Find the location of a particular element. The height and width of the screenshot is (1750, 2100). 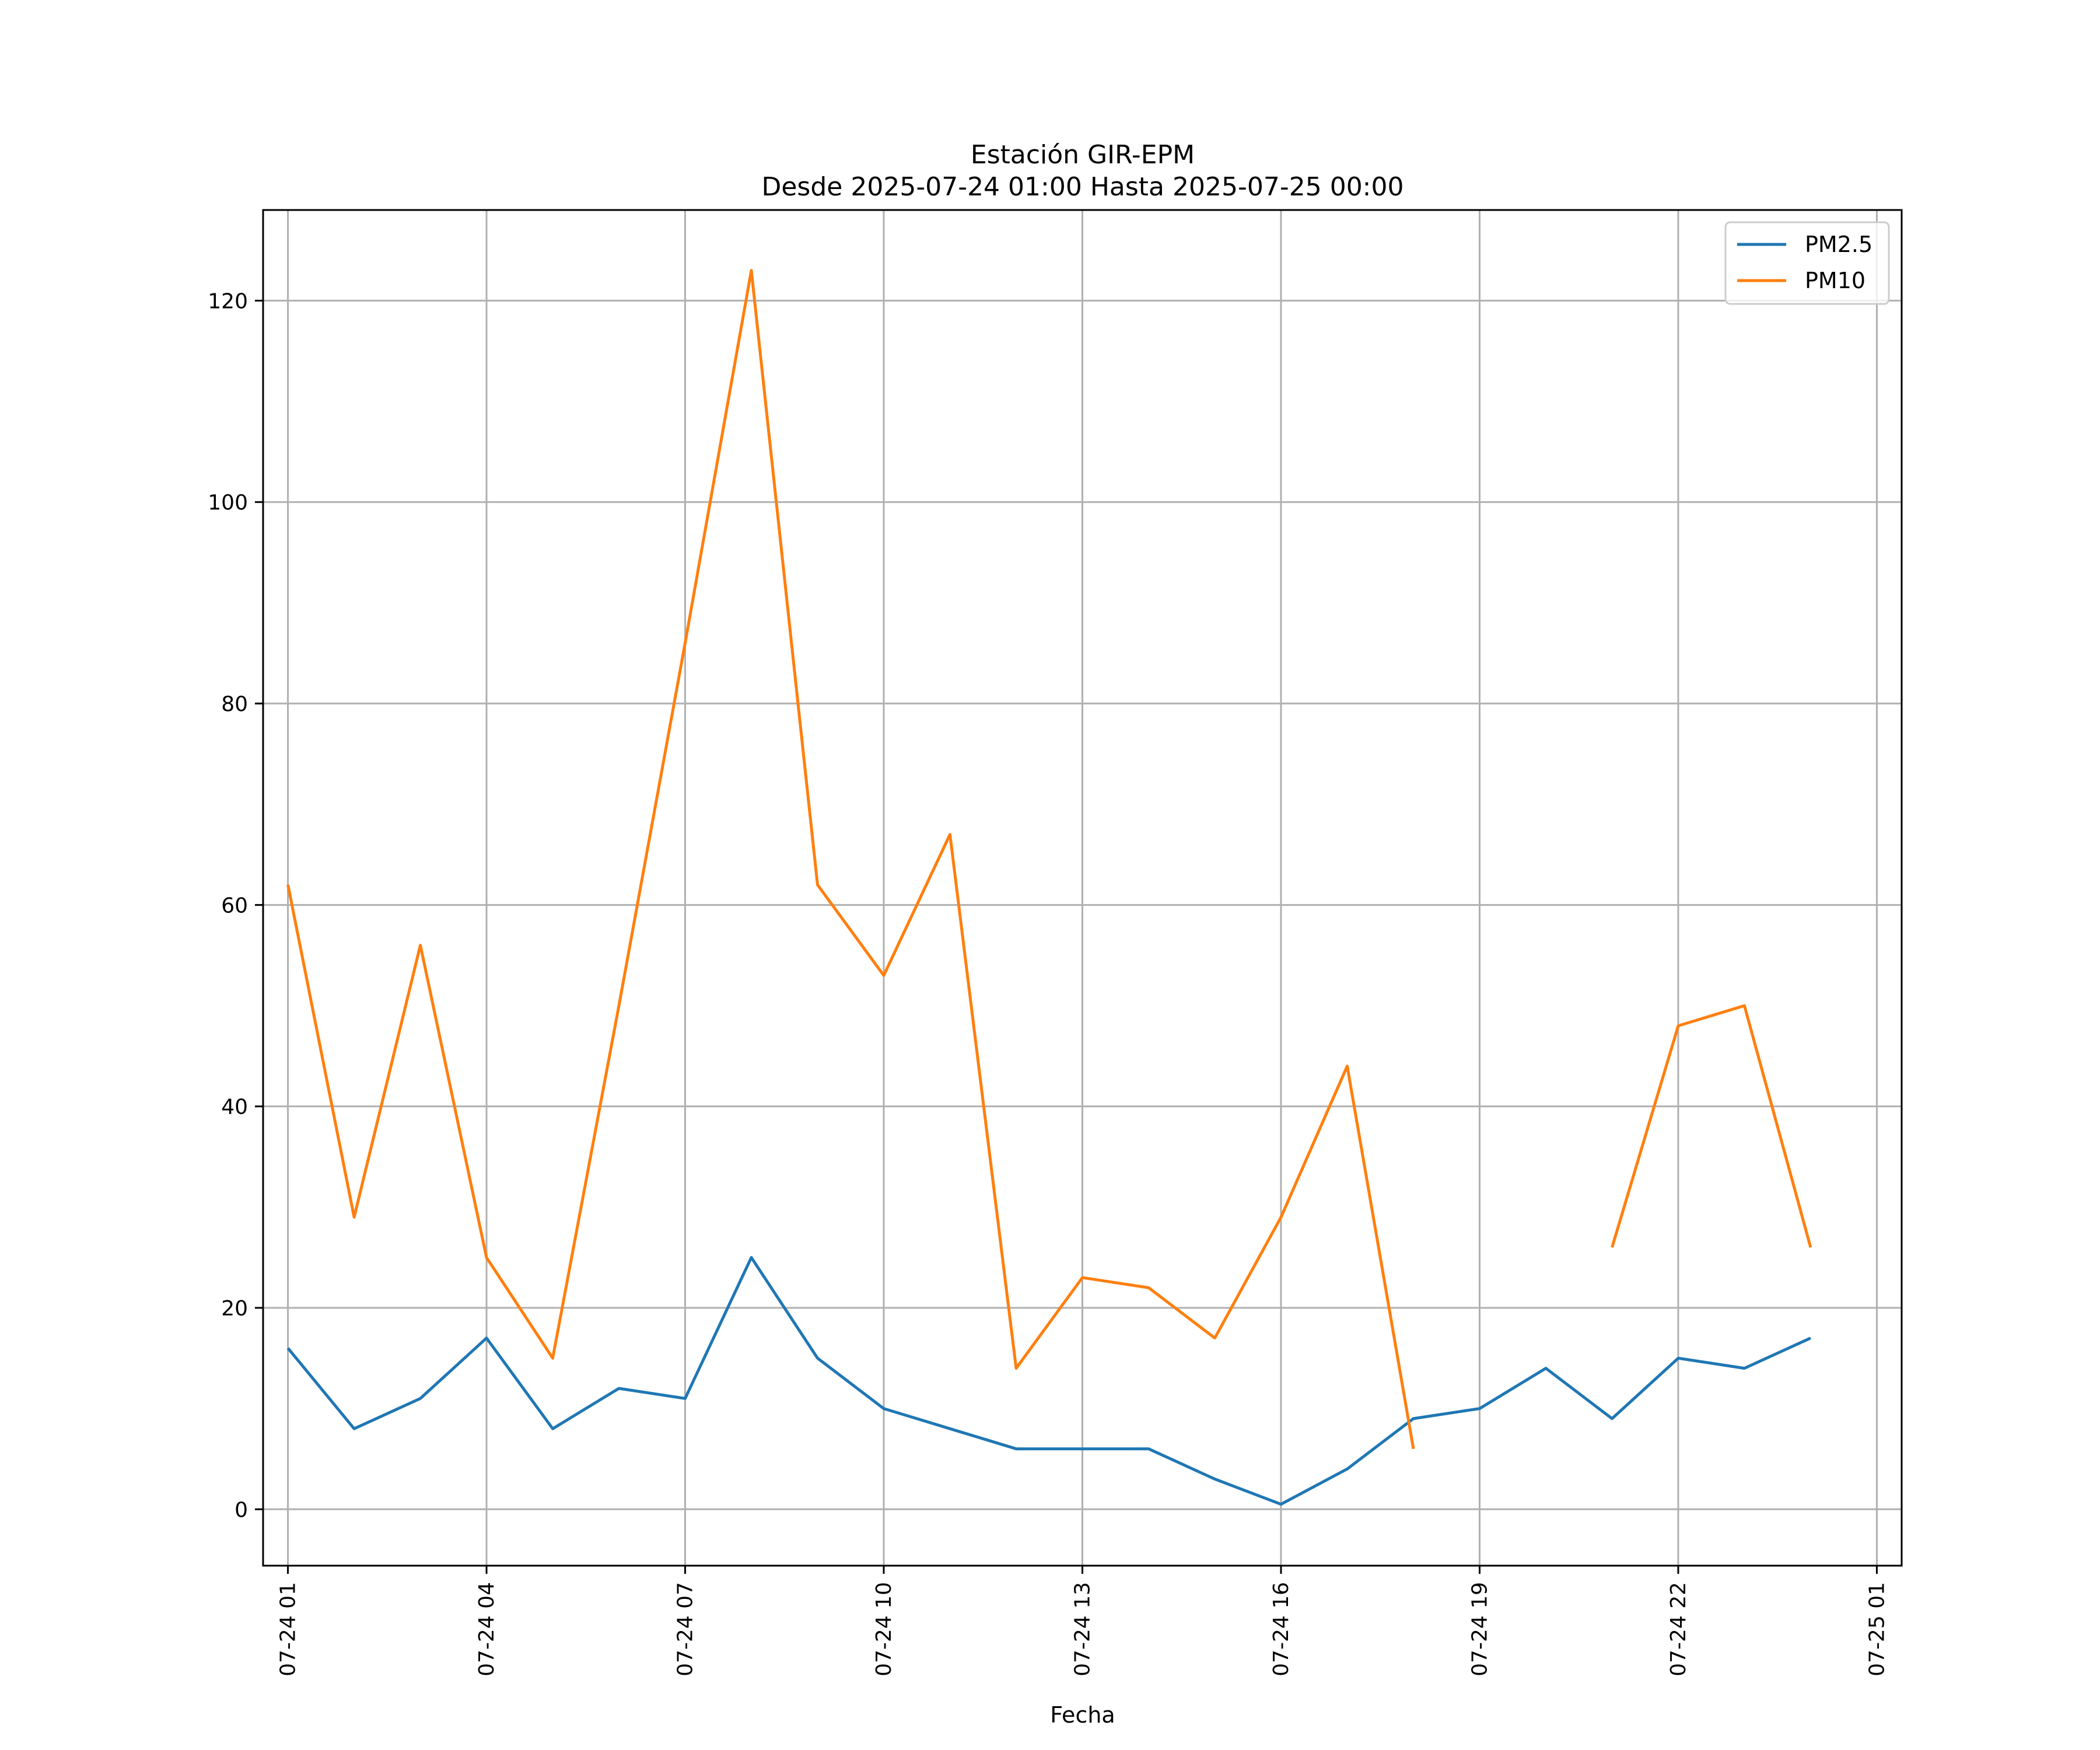

x-tick-label: 07-24 01 is located at coordinates (288, 1629).